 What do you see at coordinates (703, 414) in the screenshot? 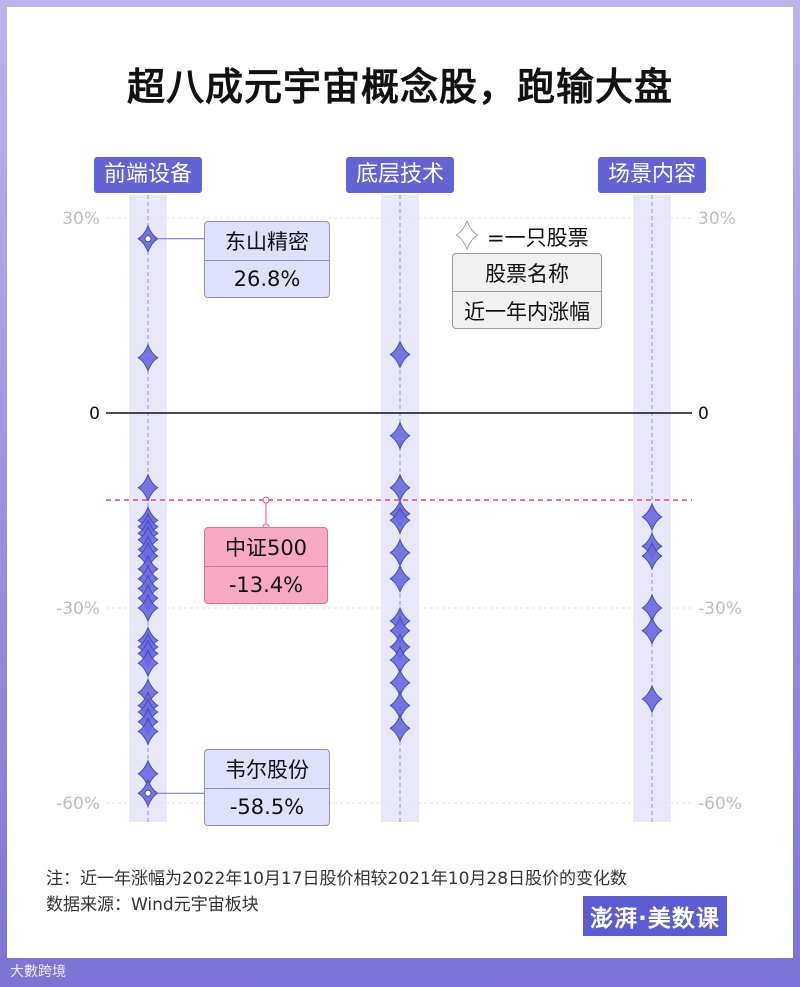
I see `ytick-label-right-1: 0` at bounding box center [703, 414].